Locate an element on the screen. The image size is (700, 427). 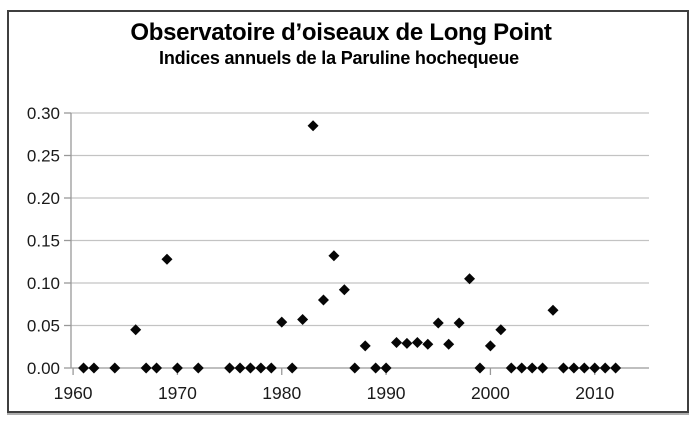
y-tick-label: 0.15 is located at coordinates (43, 241).